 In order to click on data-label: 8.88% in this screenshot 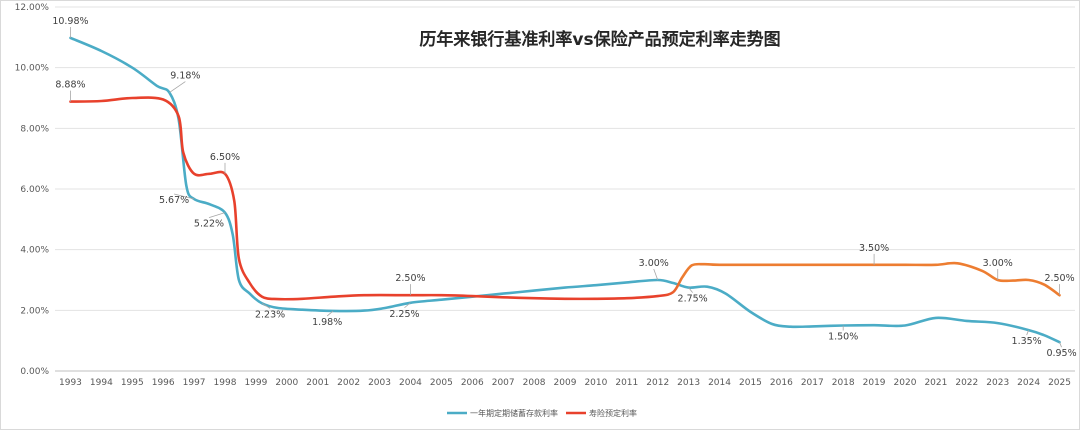, I will do `click(70, 85)`.